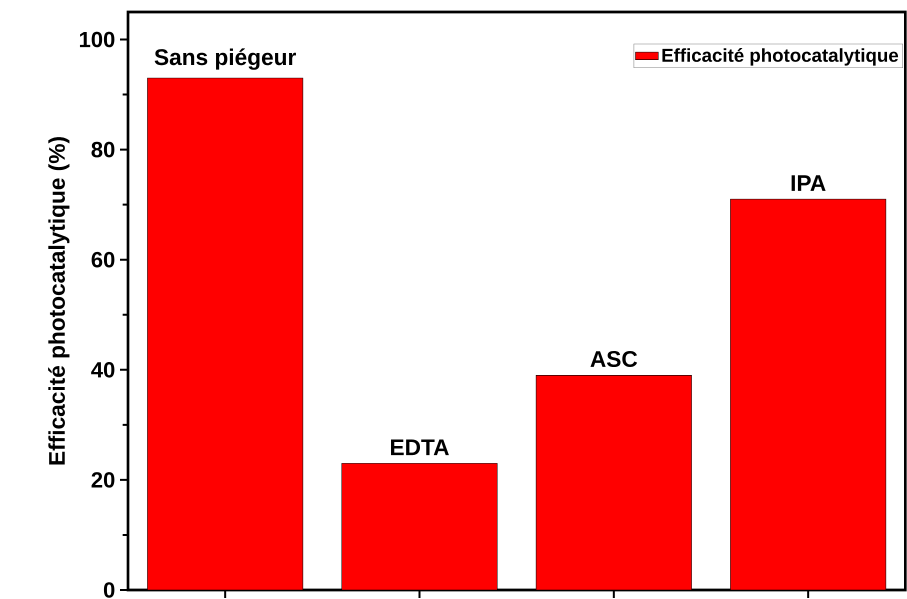  What do you see at coordinates (102, 370) in the screenshot?
I see `y-tick-label: 40` at bounding box center [102, 370].